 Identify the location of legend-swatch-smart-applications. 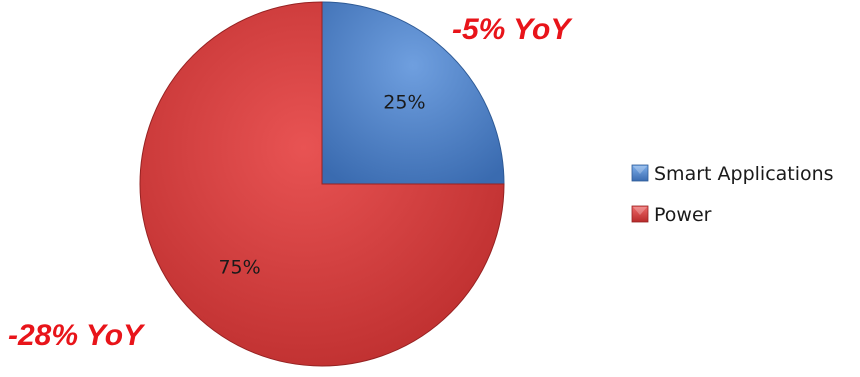
(640, 173).